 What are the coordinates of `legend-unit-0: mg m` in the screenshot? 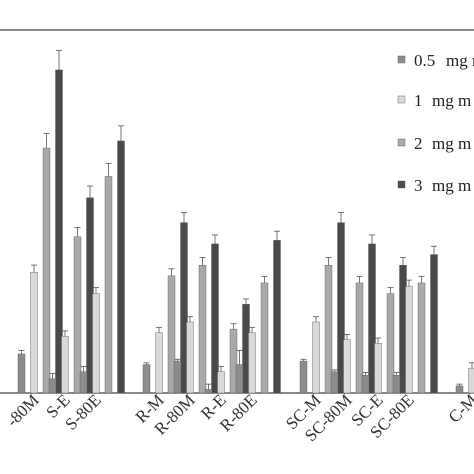 It's located at (460, 60).